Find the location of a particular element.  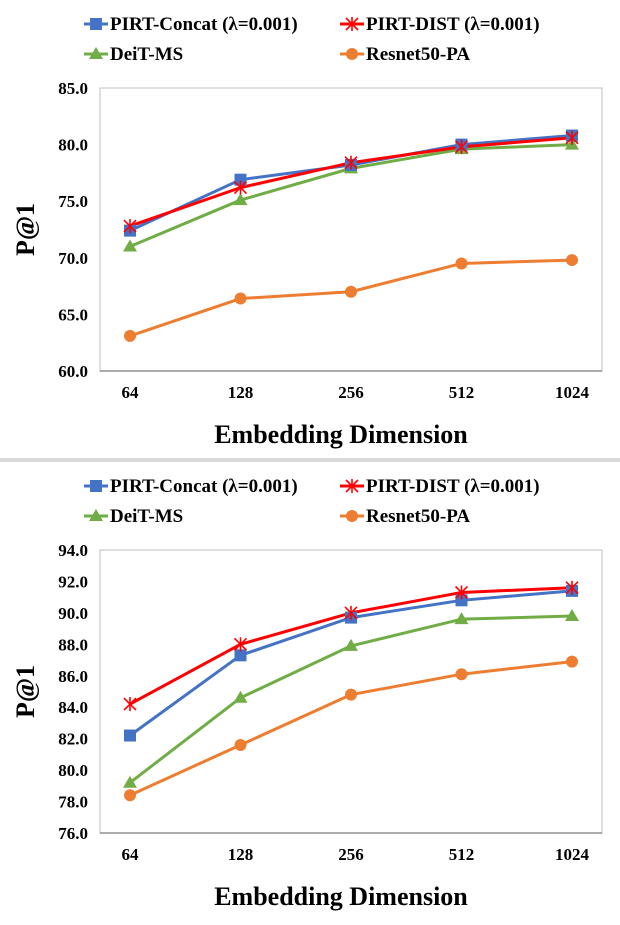

y-tick-label: 82.0 is located at coordinates (73, 739).